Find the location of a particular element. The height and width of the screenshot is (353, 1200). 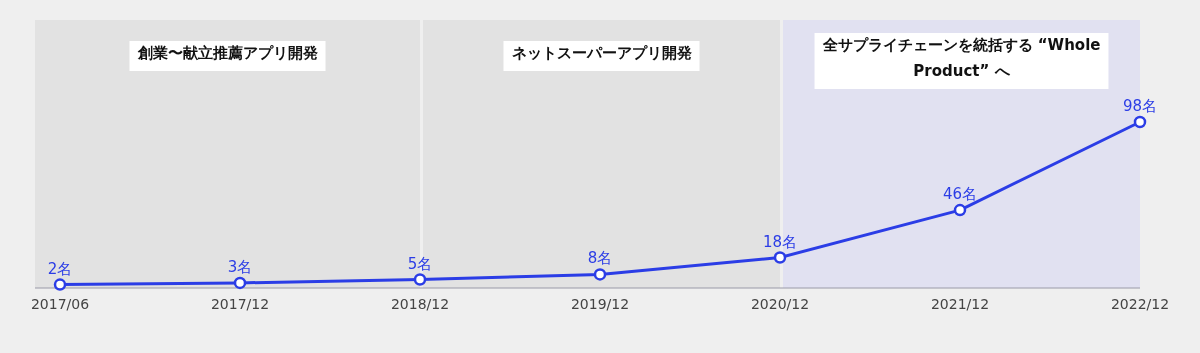

data-label: 8名 is located at coordinates (600, 258).